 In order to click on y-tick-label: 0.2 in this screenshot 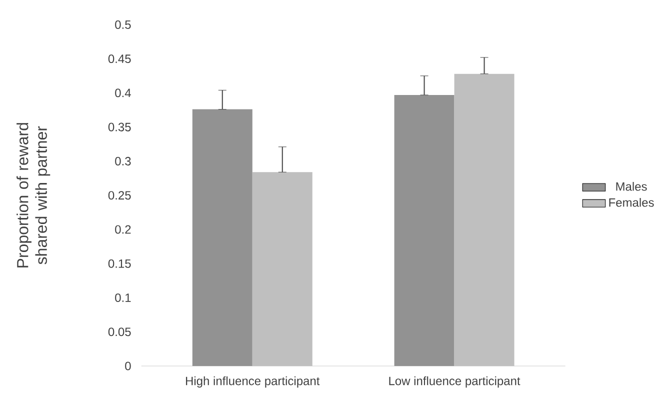, I will do `click(123, 229)`.